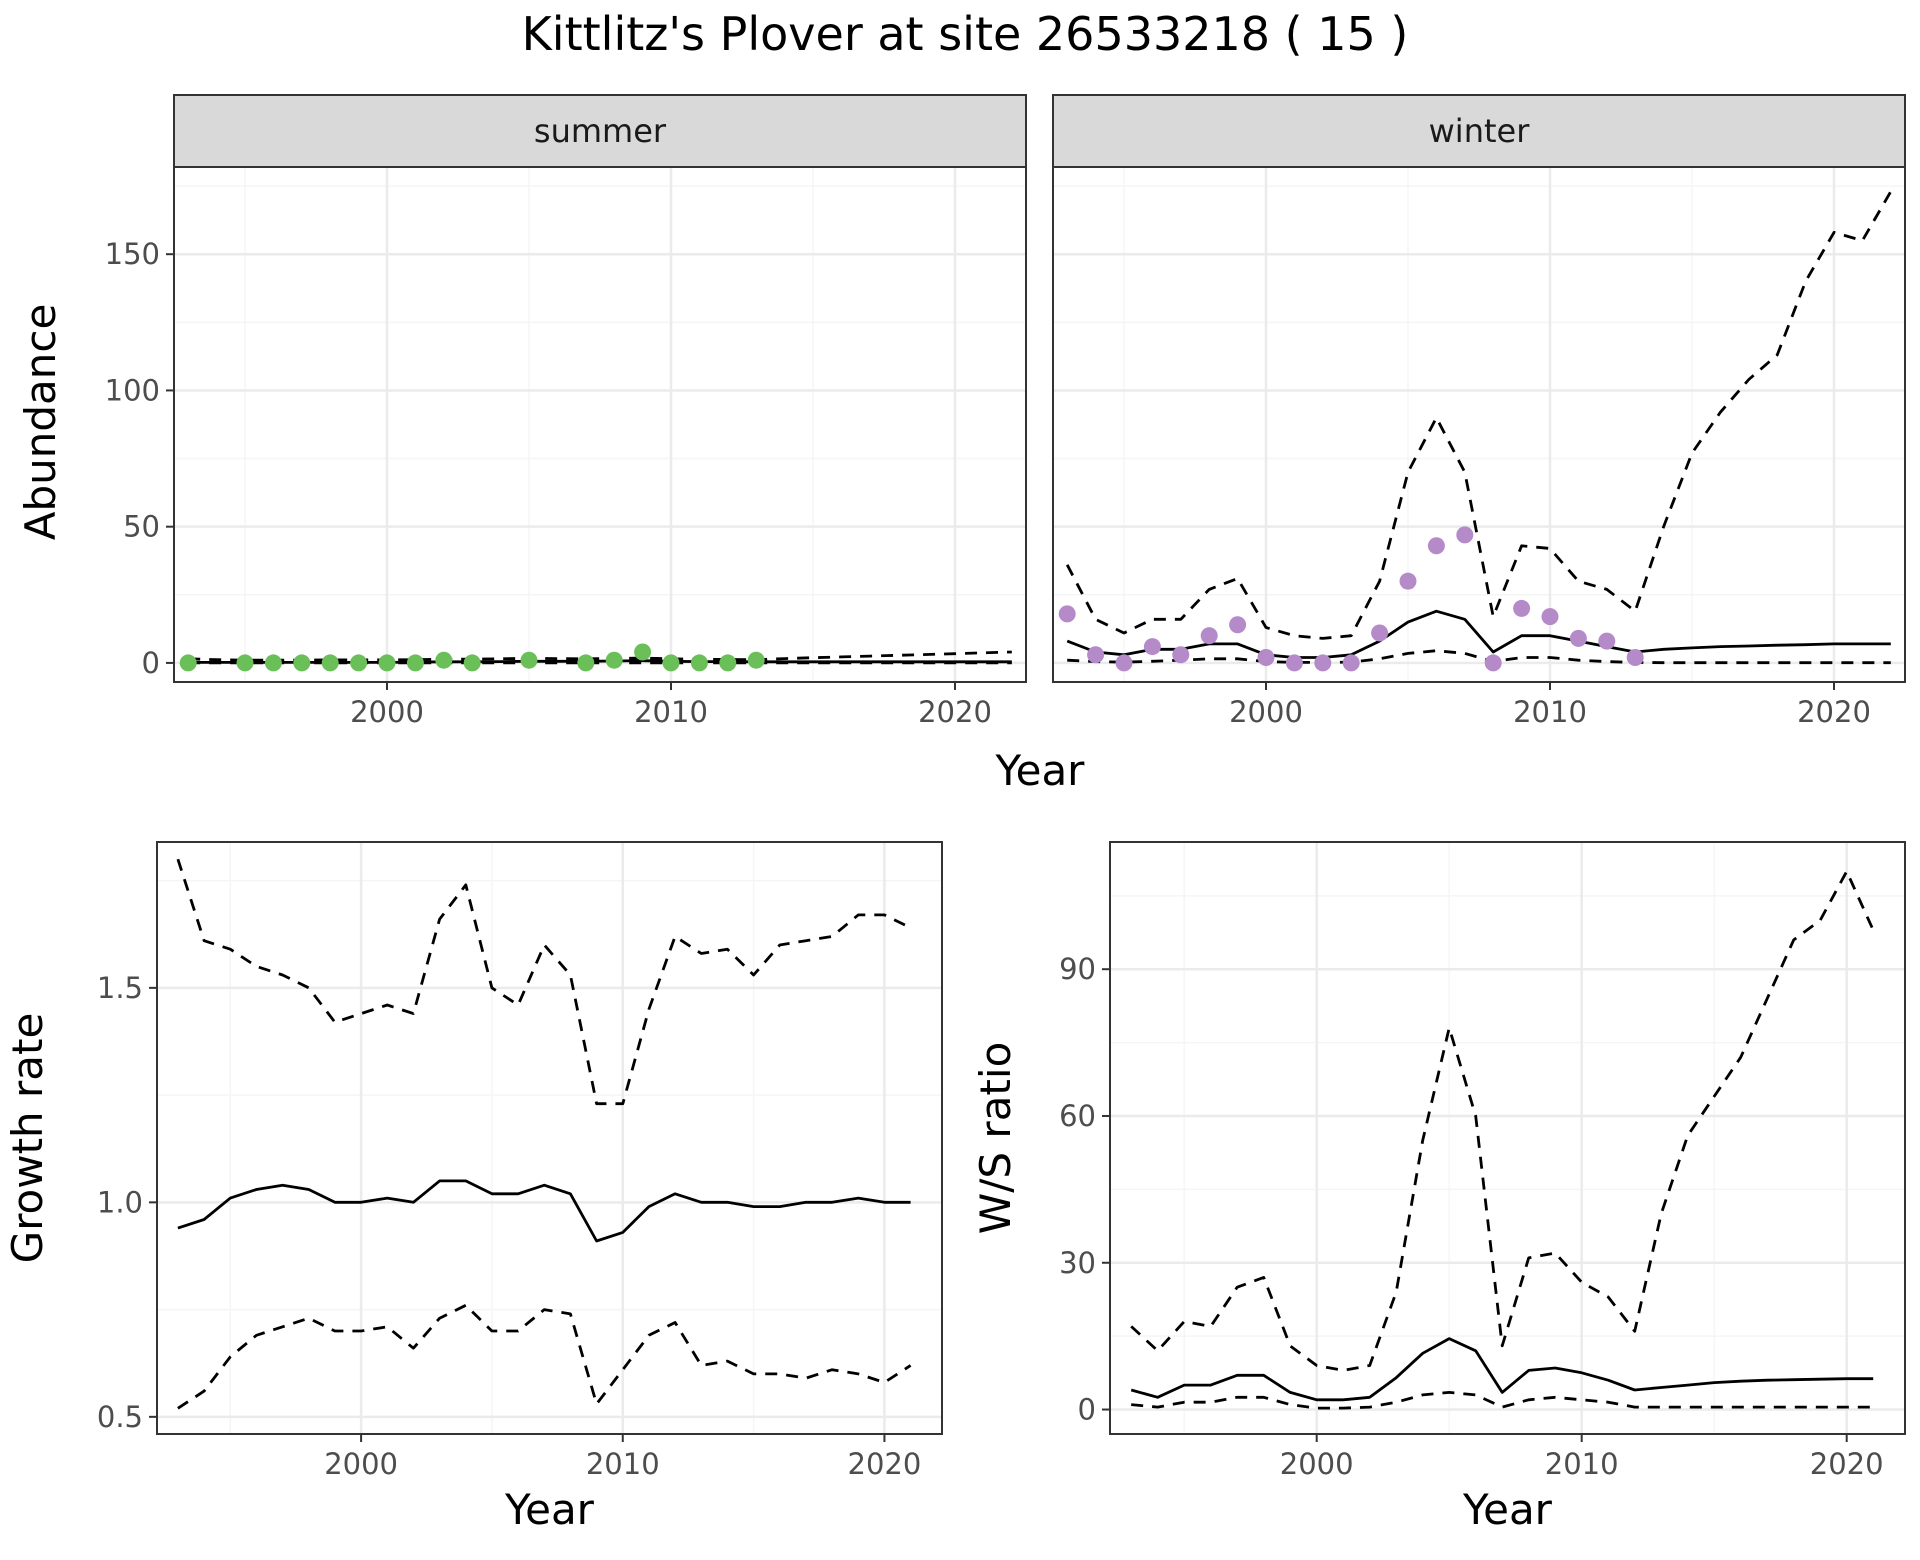 This screenshot has height=1560, width=1920. I want to click on top-x-axis-title: Year, so click(1040, 770).